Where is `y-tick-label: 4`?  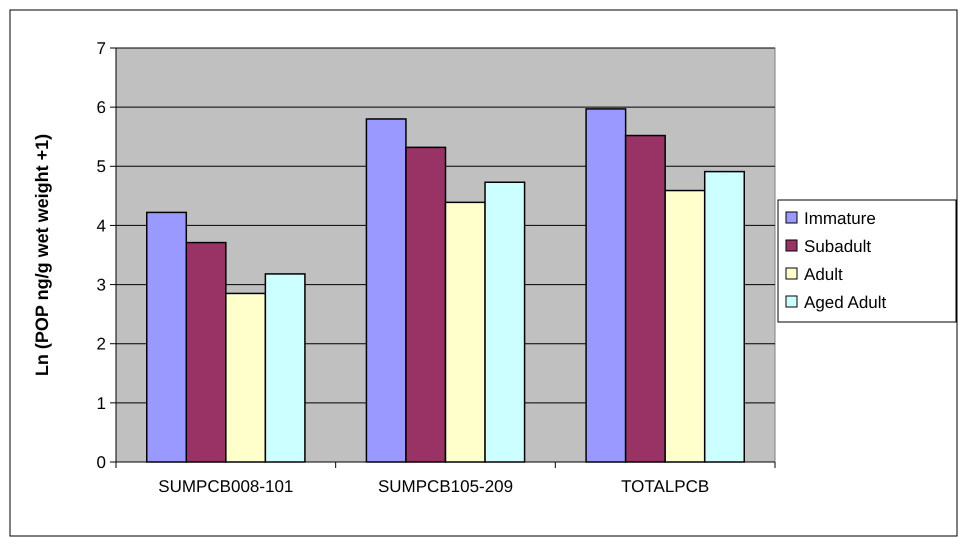
y-tick-label: 4 is located at coordinates (101, 226).